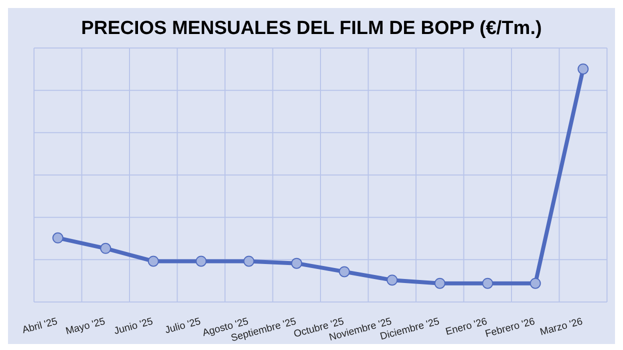 The image size is (623, 350). What do you see at coordinates (133, 327) in the screenshot?
I see `x-tick-label: Junio '25` at bounding box center [133, 327].